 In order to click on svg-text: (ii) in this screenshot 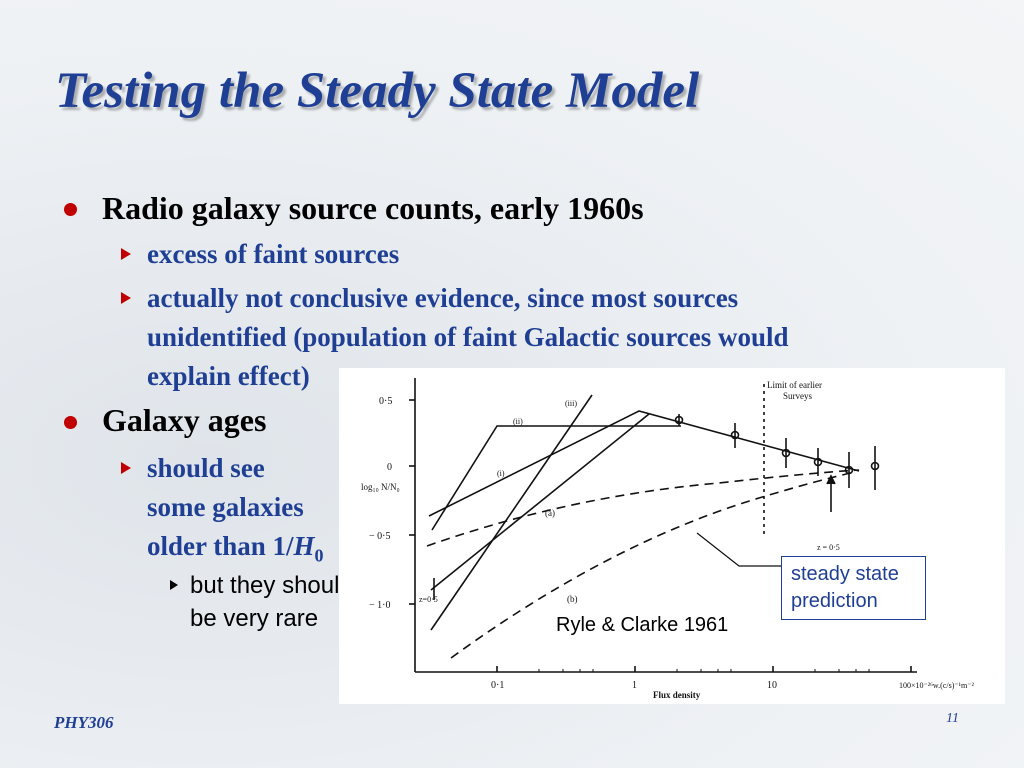, I will do `click(518, 421)`.